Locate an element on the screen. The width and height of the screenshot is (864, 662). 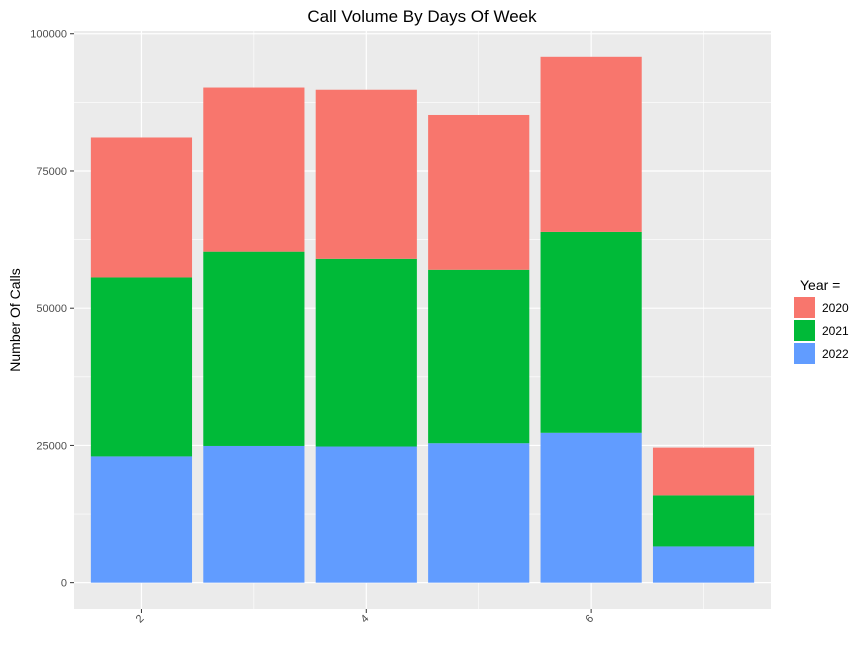
legend-key-2022 is located at coordinates (804, 353).